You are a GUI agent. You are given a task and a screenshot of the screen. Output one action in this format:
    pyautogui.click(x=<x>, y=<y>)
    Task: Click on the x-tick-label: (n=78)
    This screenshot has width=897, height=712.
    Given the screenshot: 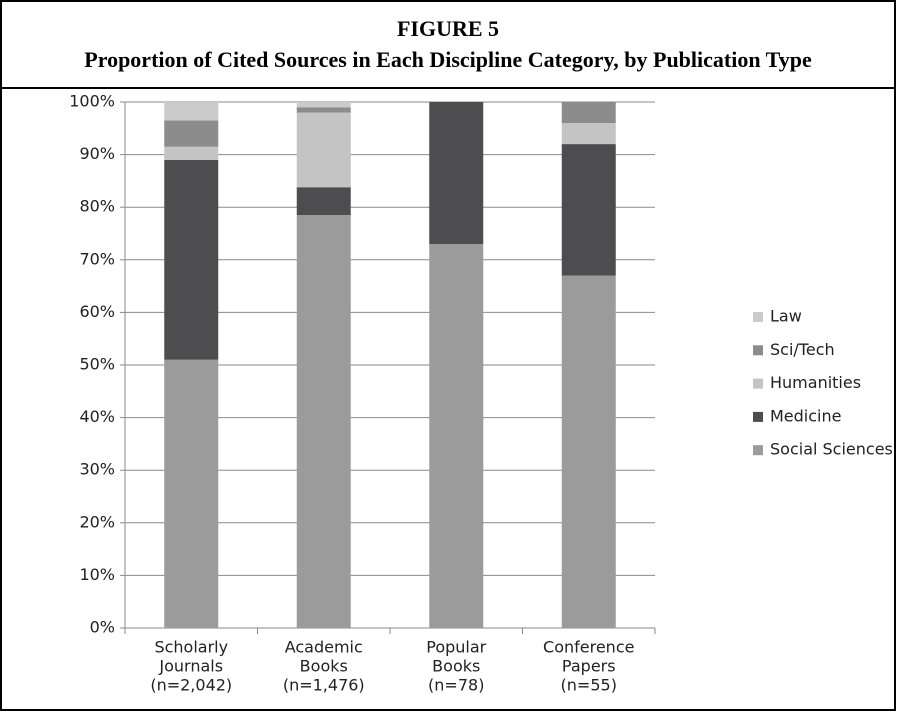 What is the action you would take?
    pyautogui.click(x=456, y=685)
    